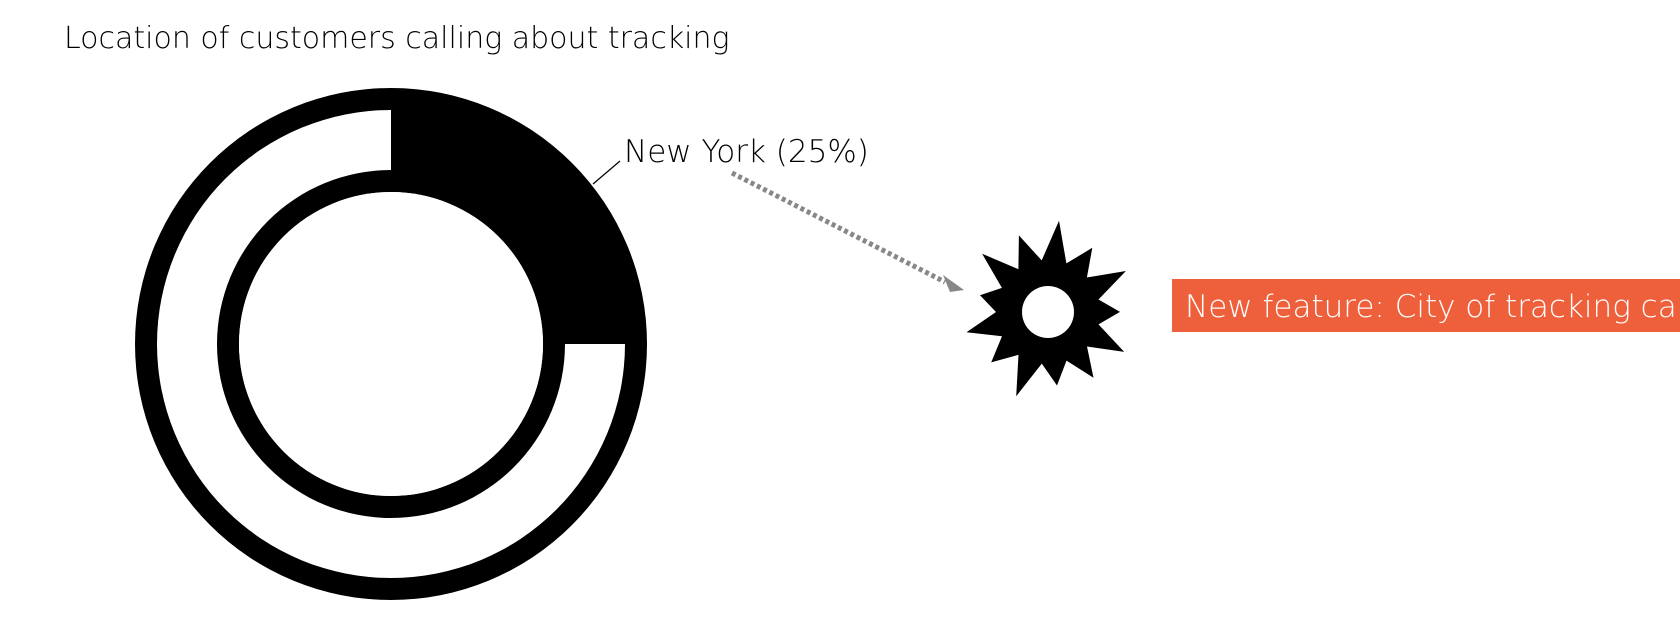 This screenshot has height=628, width=1680. What do you see at coordinates (746, 152) in the screenshot?
I see `slice-label-new-york: New York (25%)` at bounding box center [746, 152].